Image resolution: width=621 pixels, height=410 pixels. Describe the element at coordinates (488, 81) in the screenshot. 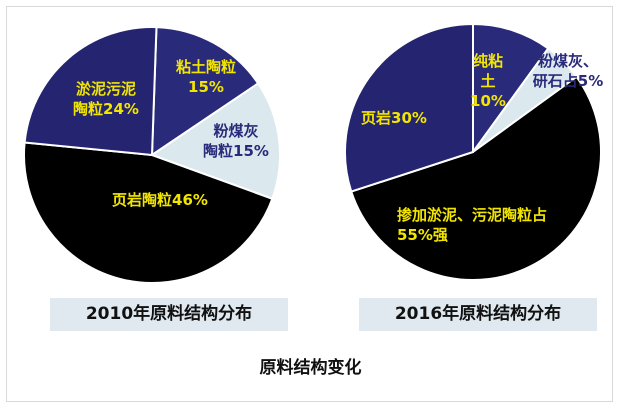

I see `slice-label: 纯粘土 10%` at that location.